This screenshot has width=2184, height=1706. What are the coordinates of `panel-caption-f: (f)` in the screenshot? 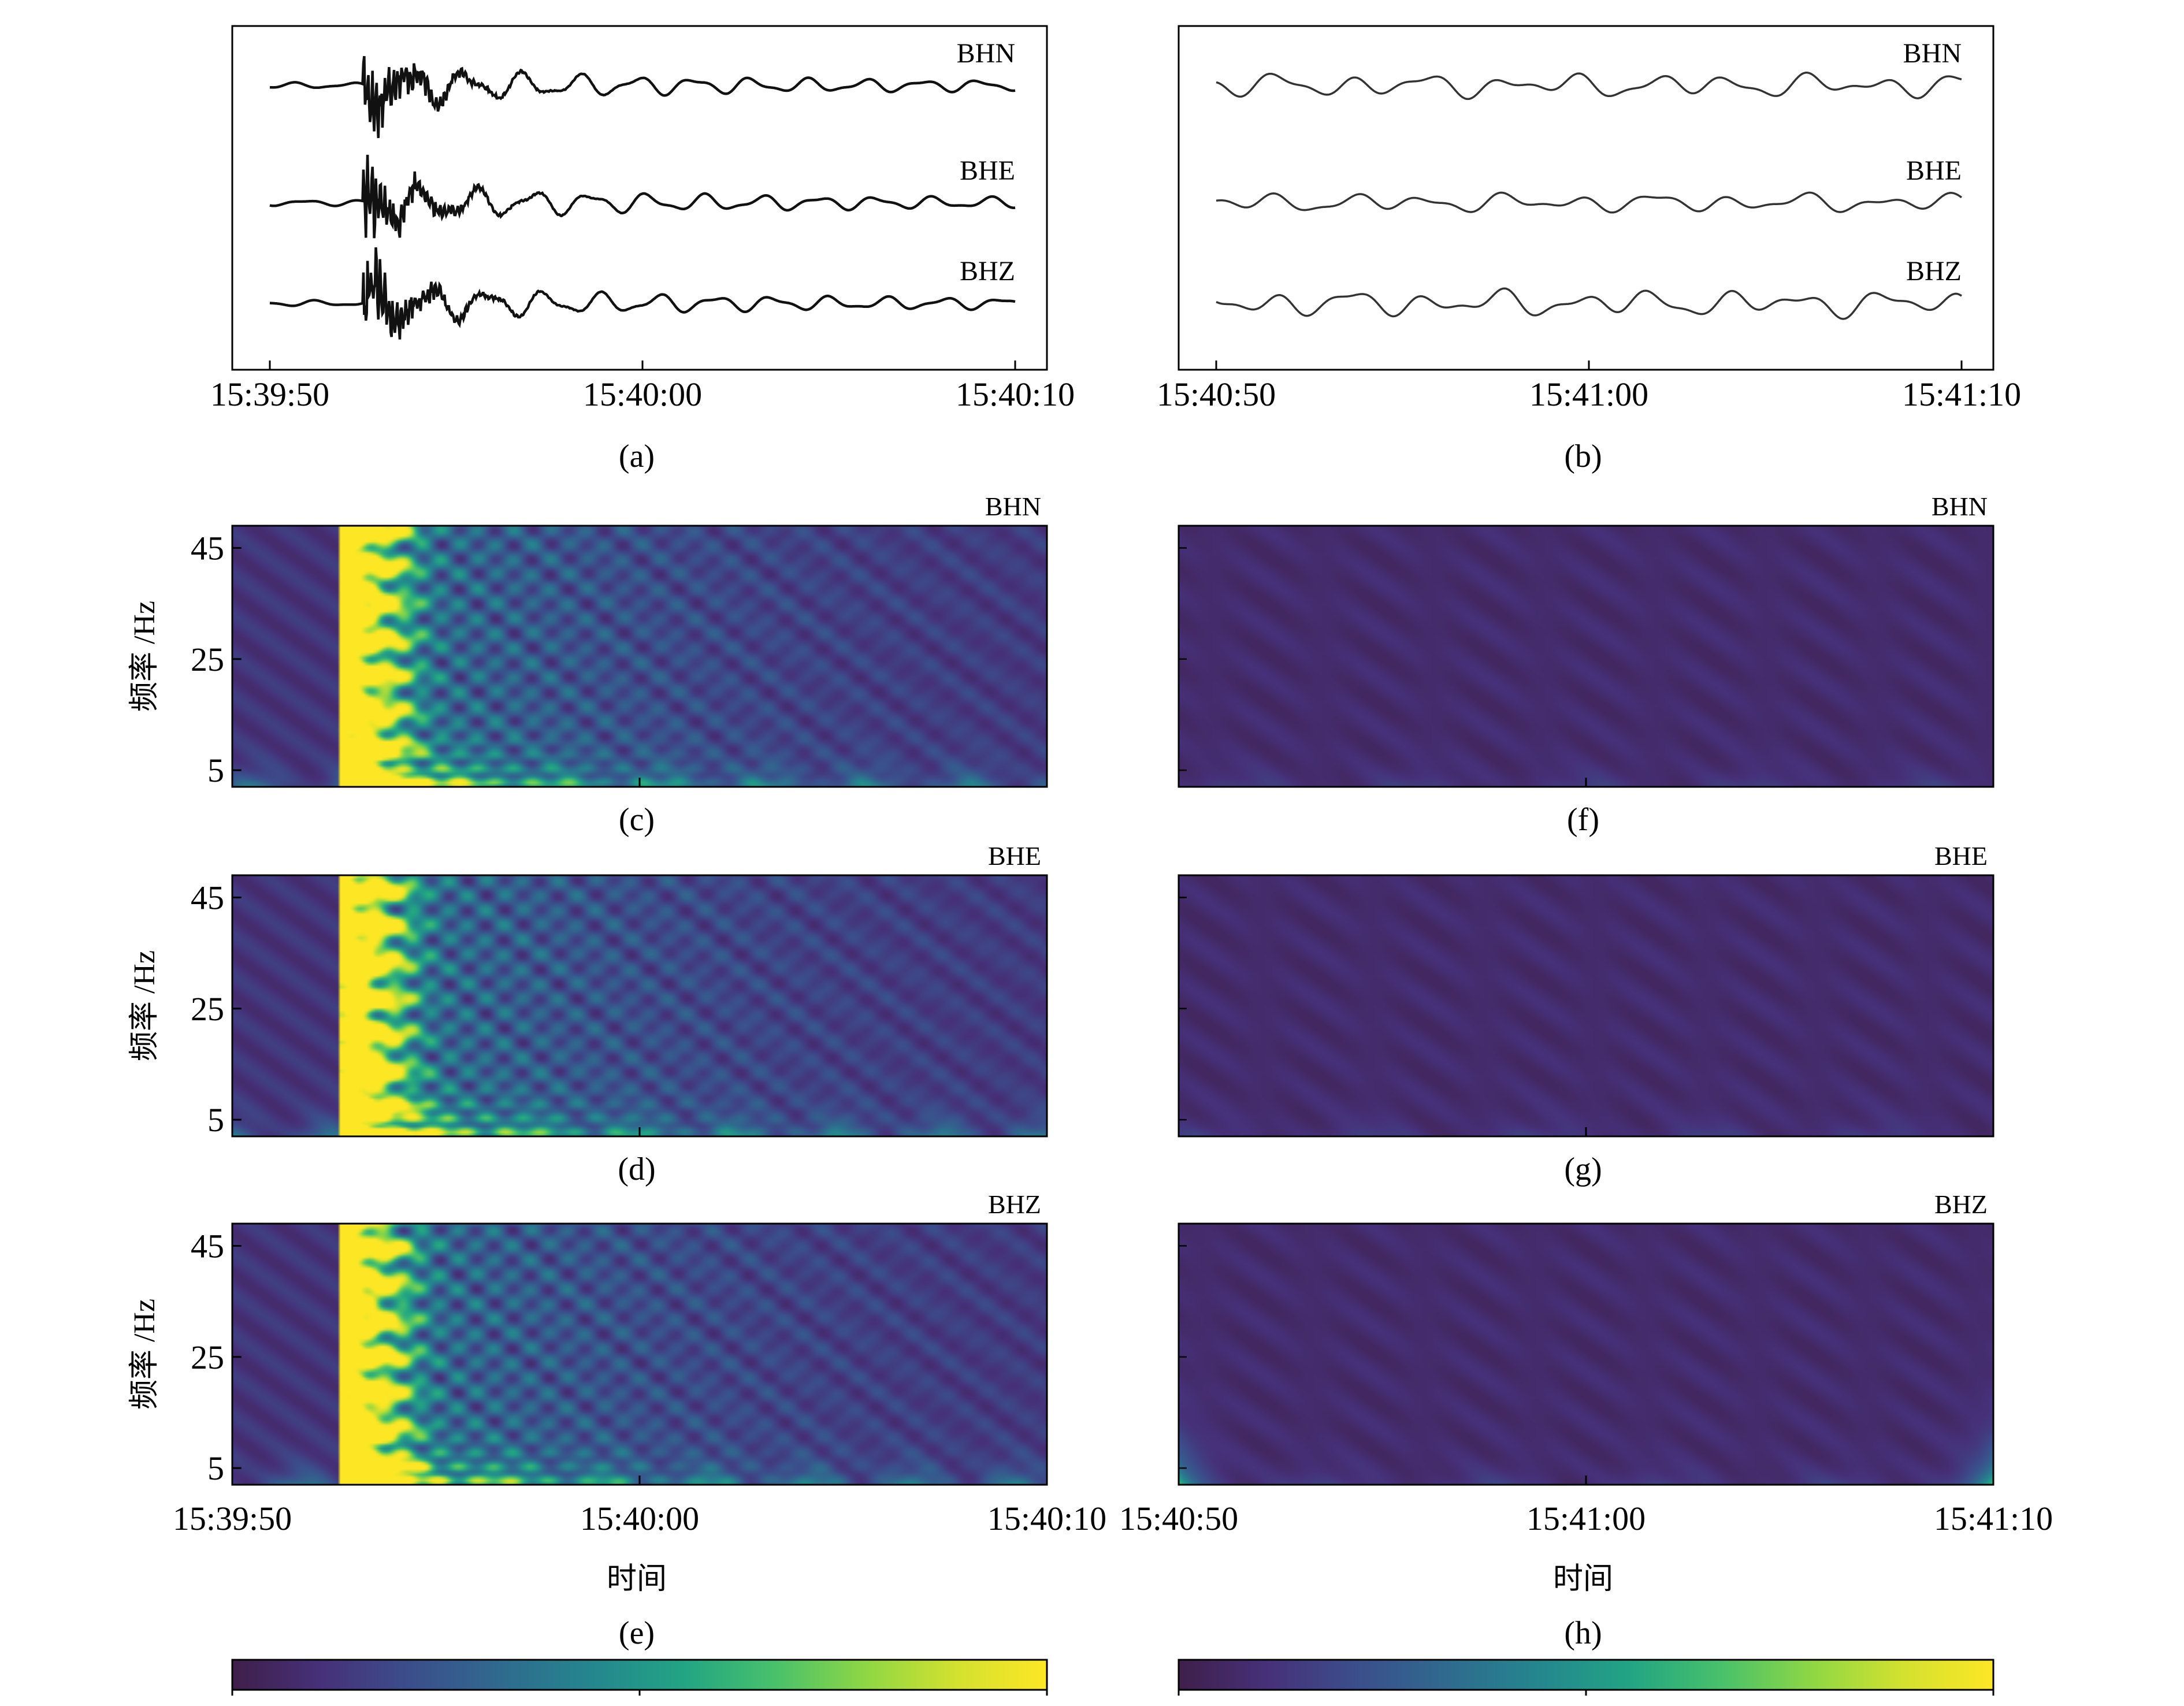 It's located at (1583, 820).